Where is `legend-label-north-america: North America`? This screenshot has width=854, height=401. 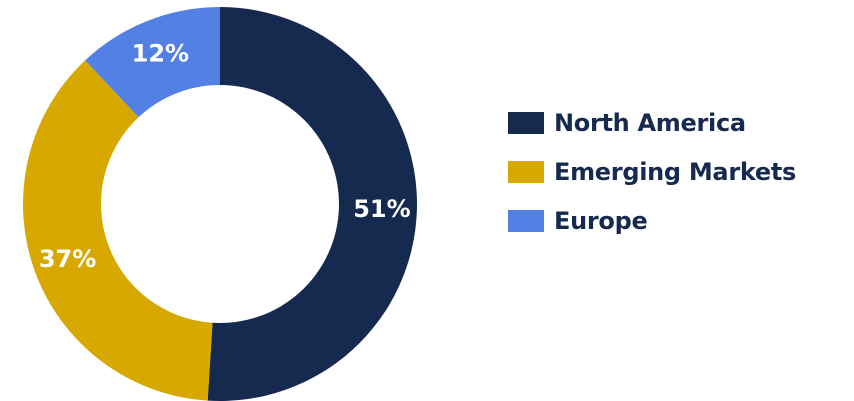 legend-label-north-america: North America is located at coordinates (650, 123).